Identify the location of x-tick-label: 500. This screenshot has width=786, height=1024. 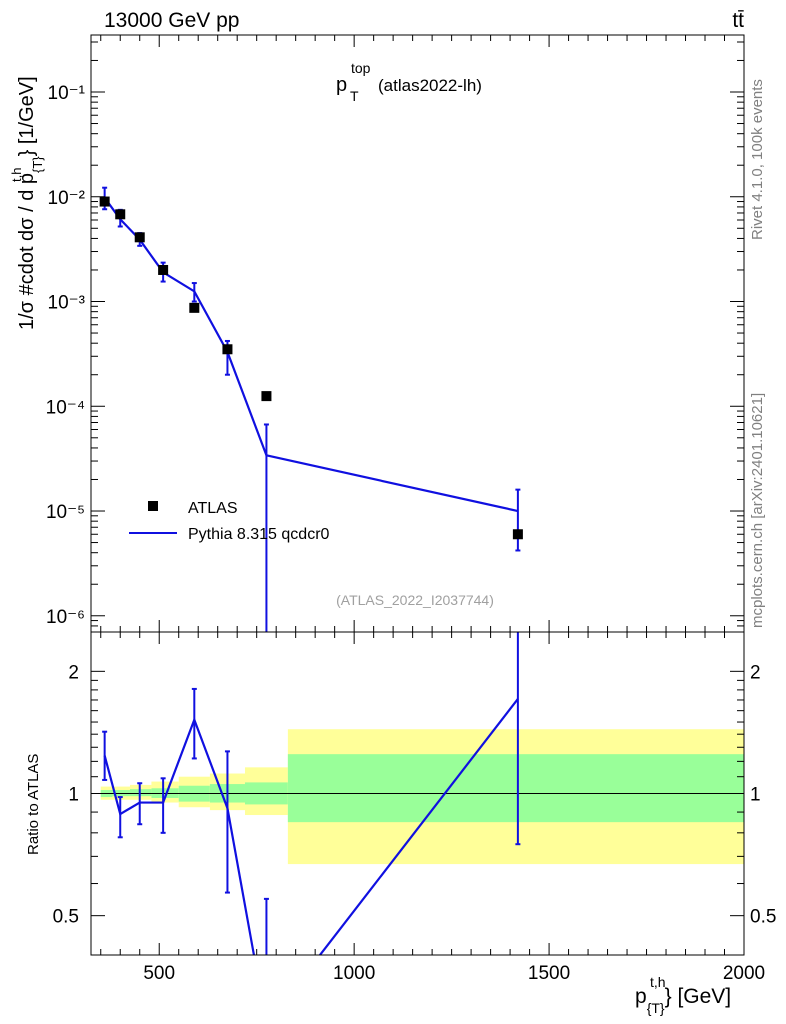
(159, 973).